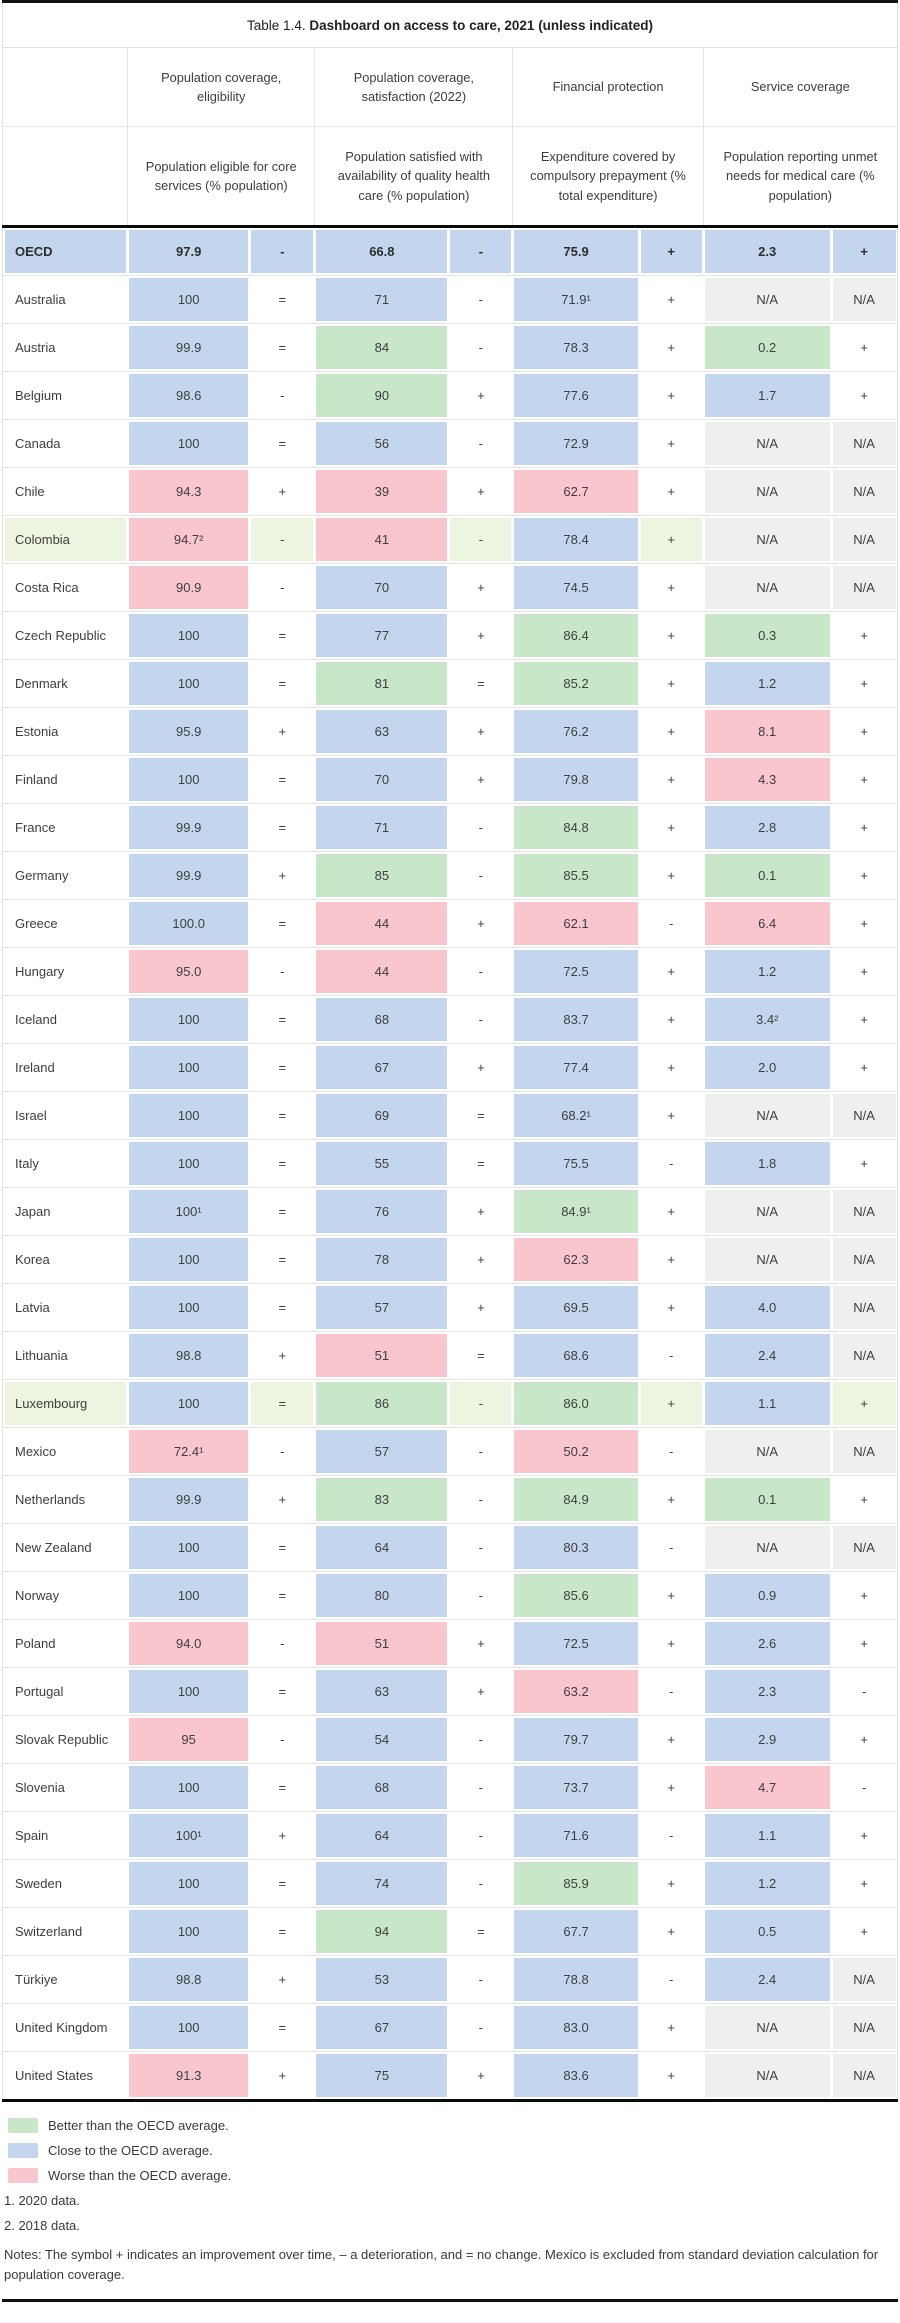  I want to click on country-cell: Slovenia, so click(65, 1787).